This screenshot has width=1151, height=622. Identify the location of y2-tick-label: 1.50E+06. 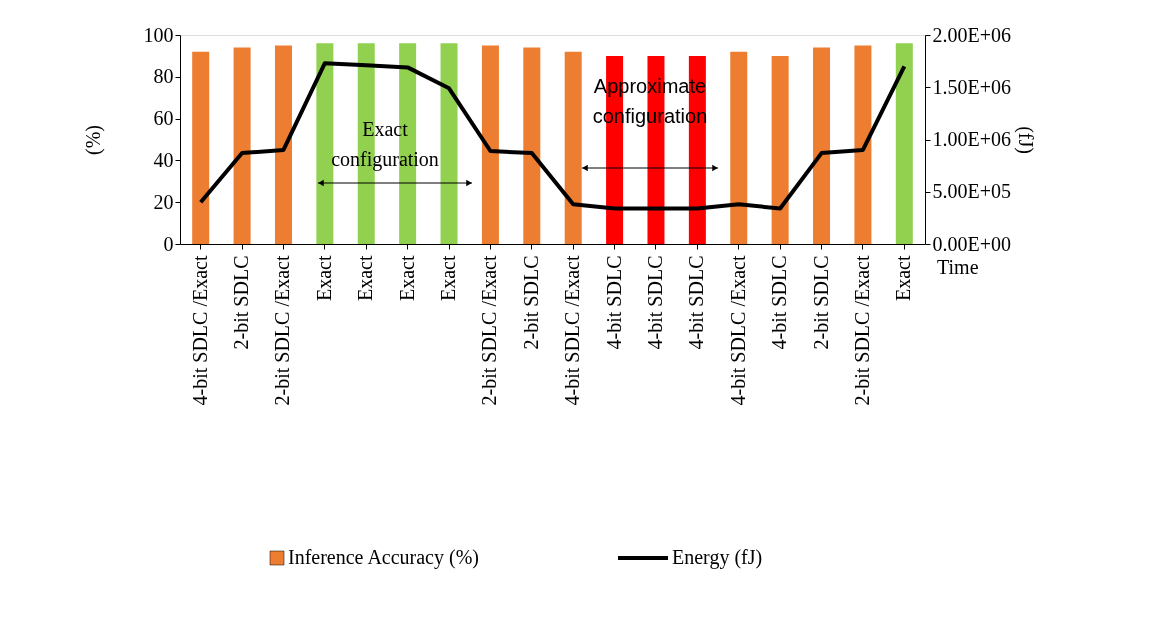
(971, 86).